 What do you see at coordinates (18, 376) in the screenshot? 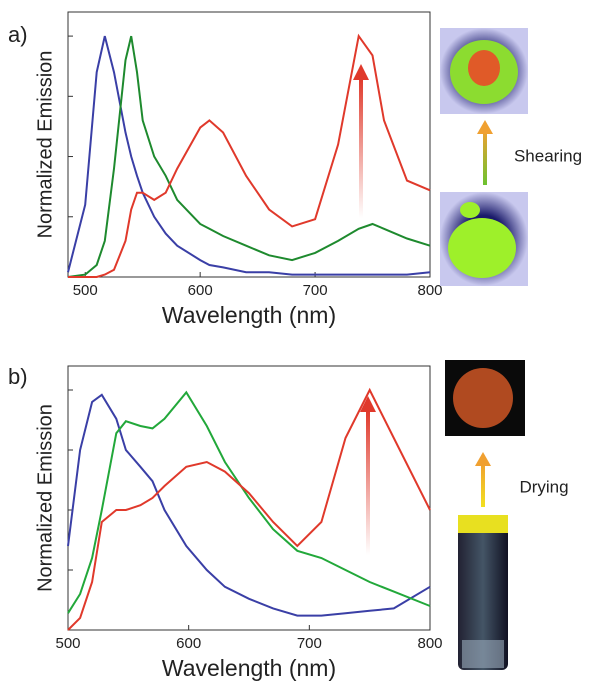
I see `panel-label: b)` at bounding box center [18, 376].